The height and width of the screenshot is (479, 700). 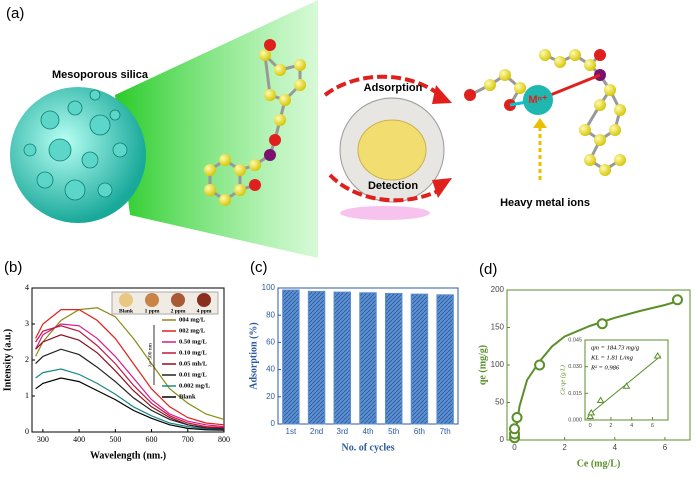 What do you see at coordinates (610, 426) in the screenshot?
I see `x-tick-label: 2` at bounding box center [610, 426].